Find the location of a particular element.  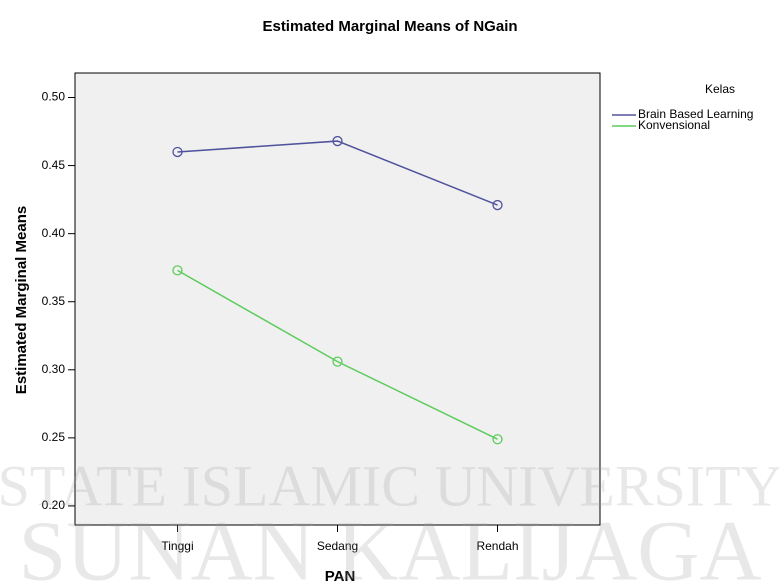

y-tick-label: 0.25 is located at coordinates (54, 437).